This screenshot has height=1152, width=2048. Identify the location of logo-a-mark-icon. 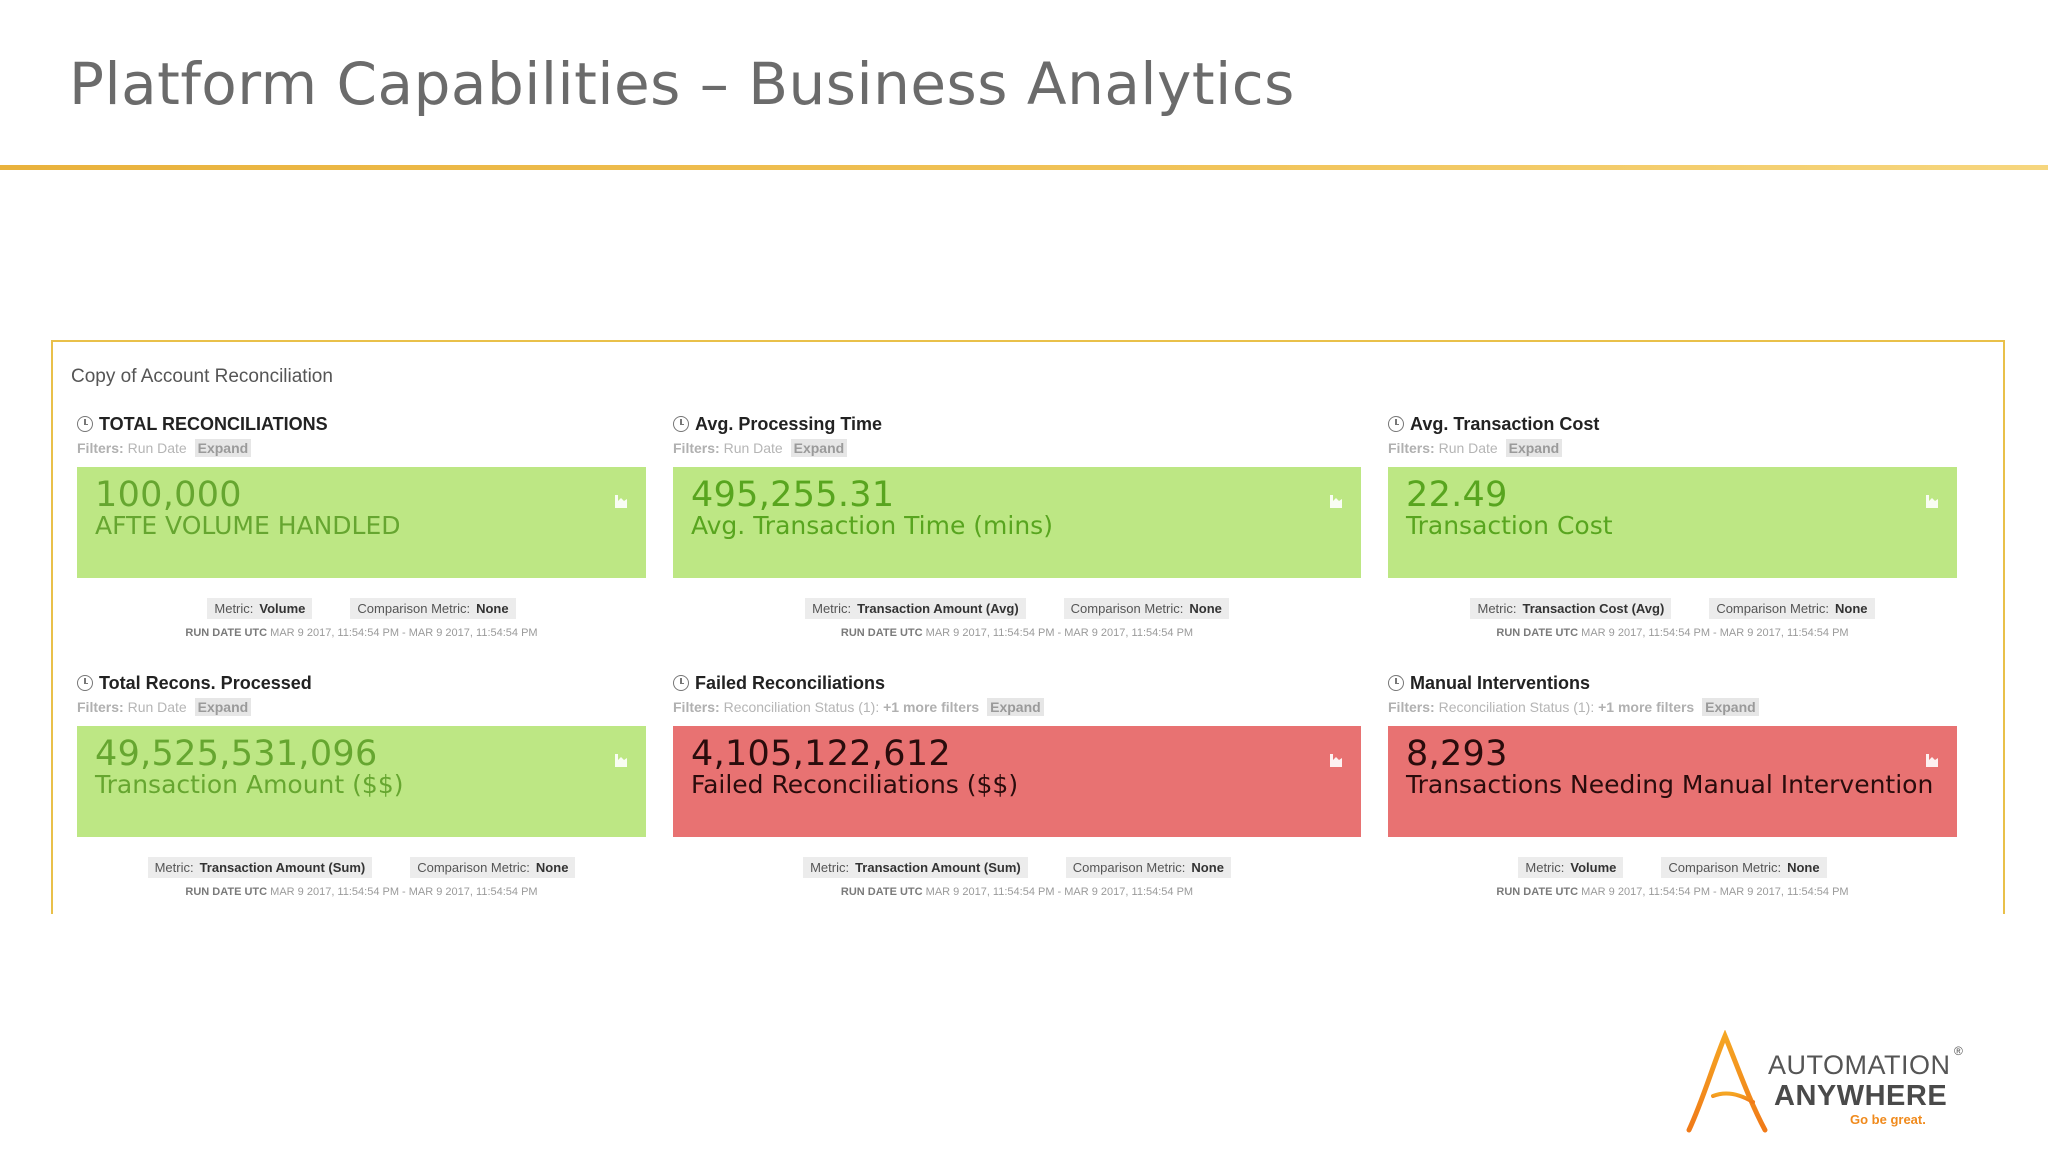
(1727, 1081).